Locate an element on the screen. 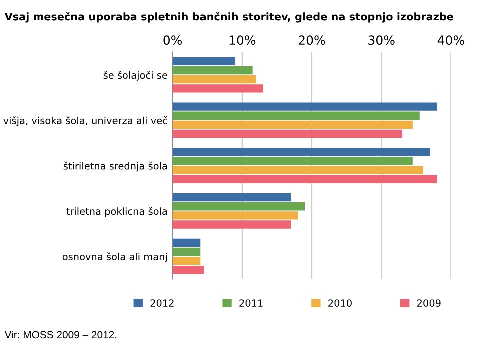 This screenshot has height=349, width=480. legend-label: 2010 is located at coordinates (340, 303).